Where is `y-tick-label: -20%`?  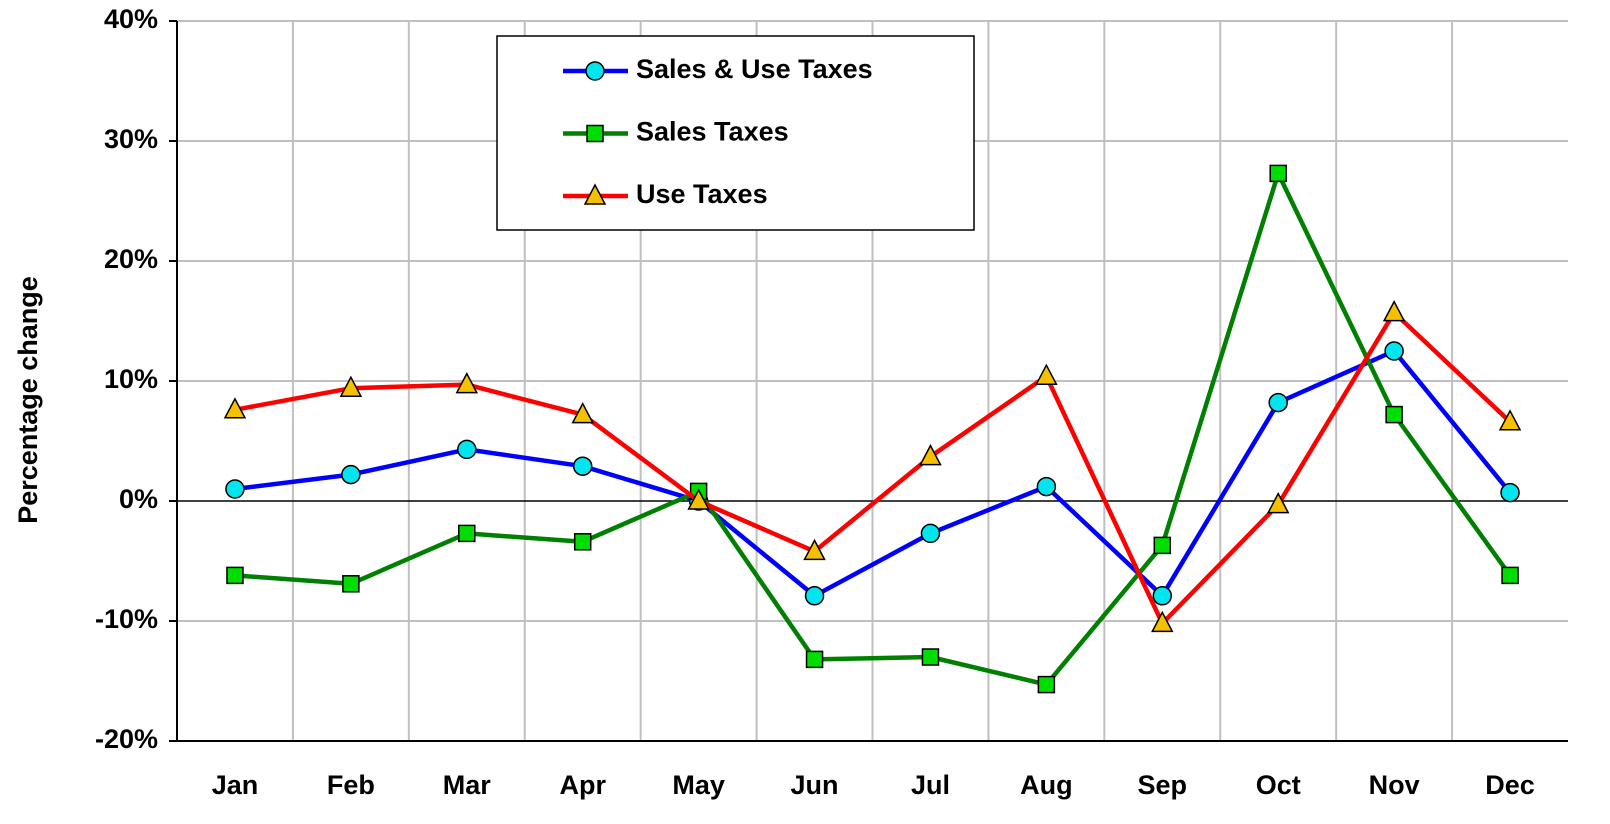 y-tick-label: -20% is located at coordinates (126, 739).